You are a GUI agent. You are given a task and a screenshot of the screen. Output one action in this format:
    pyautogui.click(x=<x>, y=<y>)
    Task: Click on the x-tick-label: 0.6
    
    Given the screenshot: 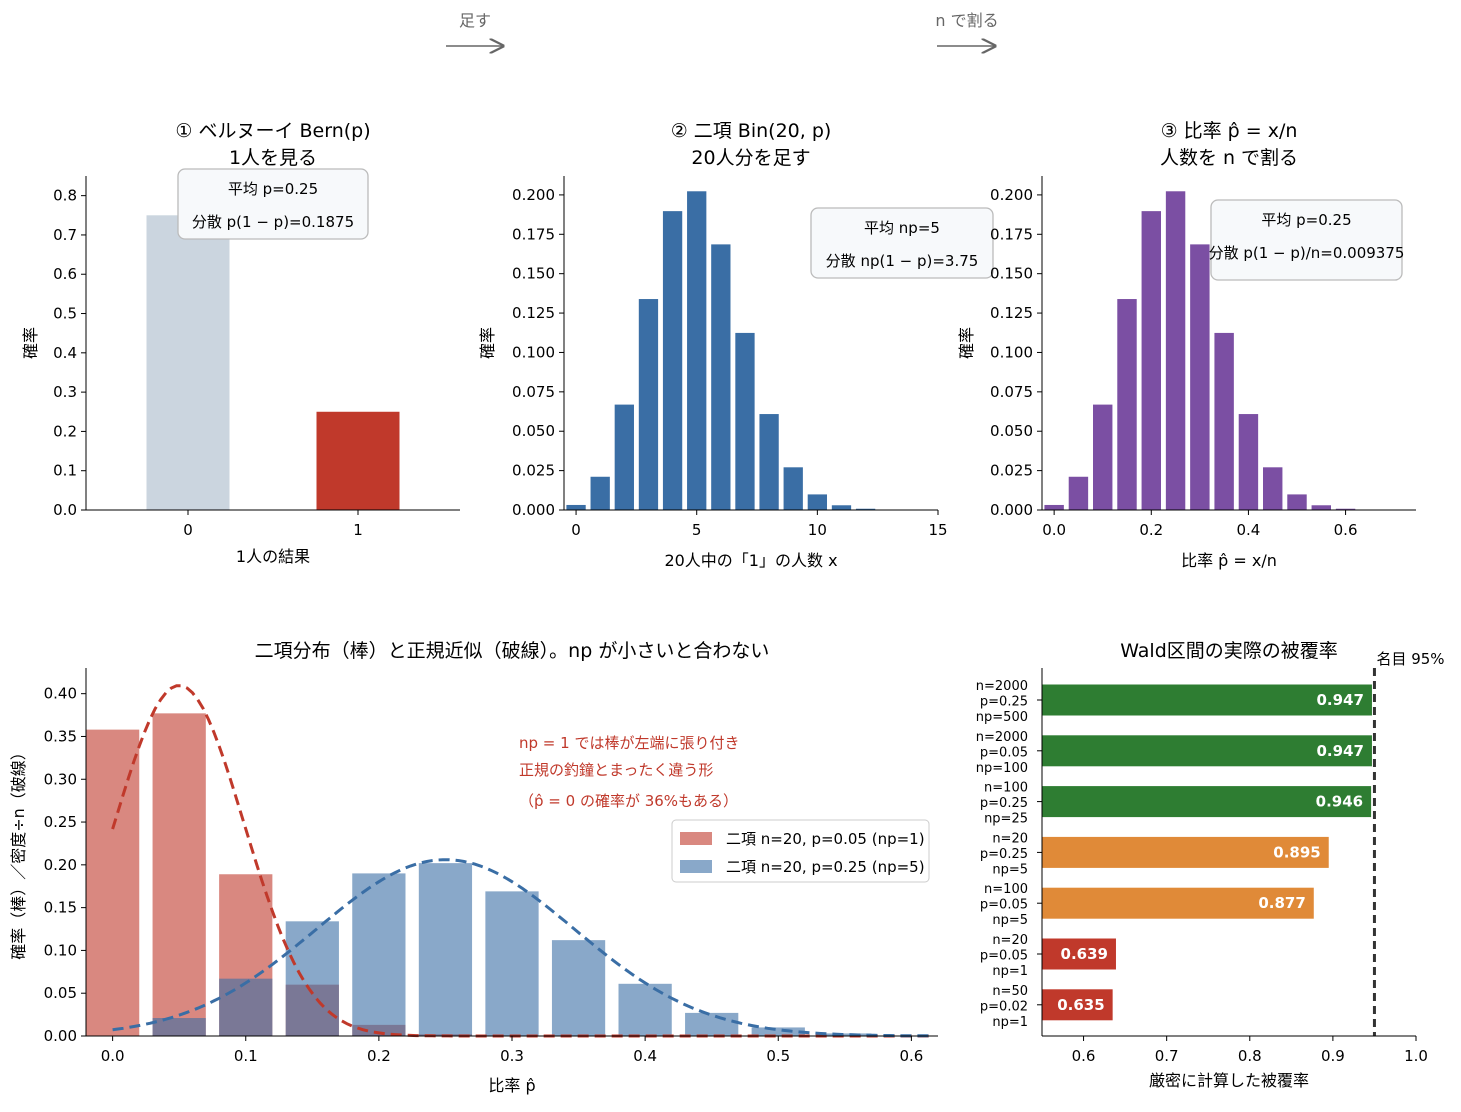 What is the action you would take?
    pyautogui.click(x=911, y=1056)
    